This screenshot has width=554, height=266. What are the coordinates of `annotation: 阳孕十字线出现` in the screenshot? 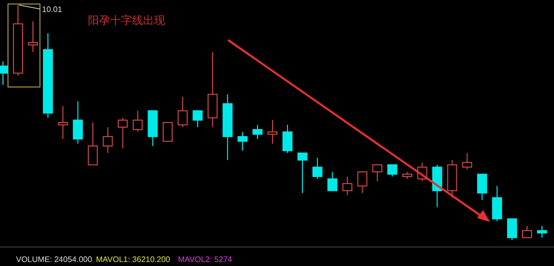 It's located at (126, 20).